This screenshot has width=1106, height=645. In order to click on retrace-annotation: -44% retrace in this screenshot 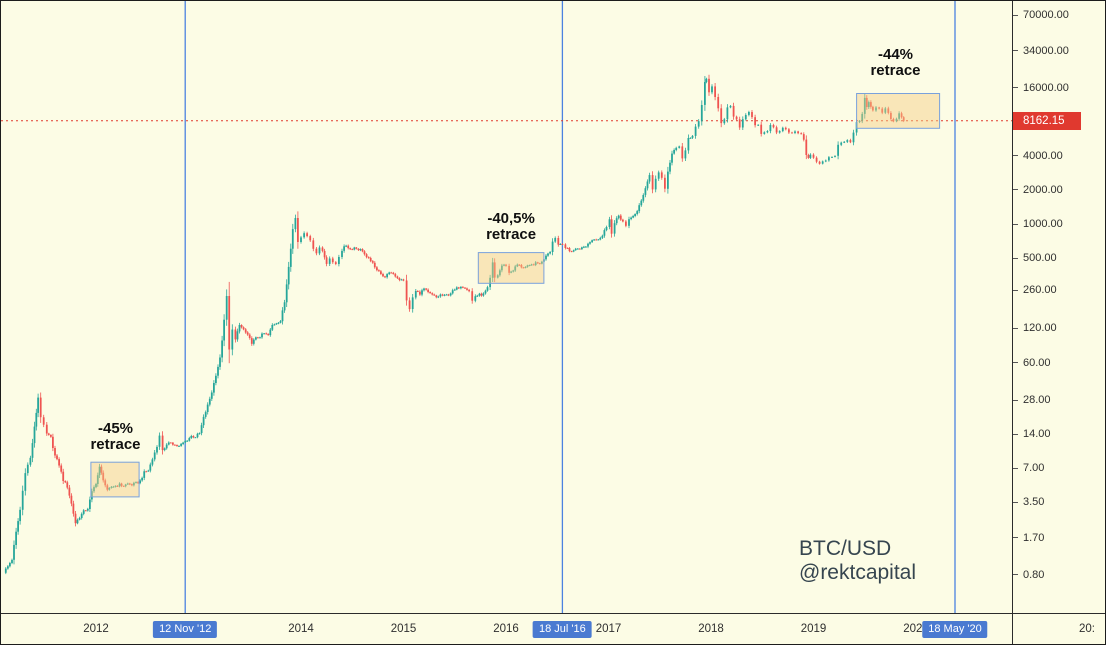, I will do `click(895, 62)`.